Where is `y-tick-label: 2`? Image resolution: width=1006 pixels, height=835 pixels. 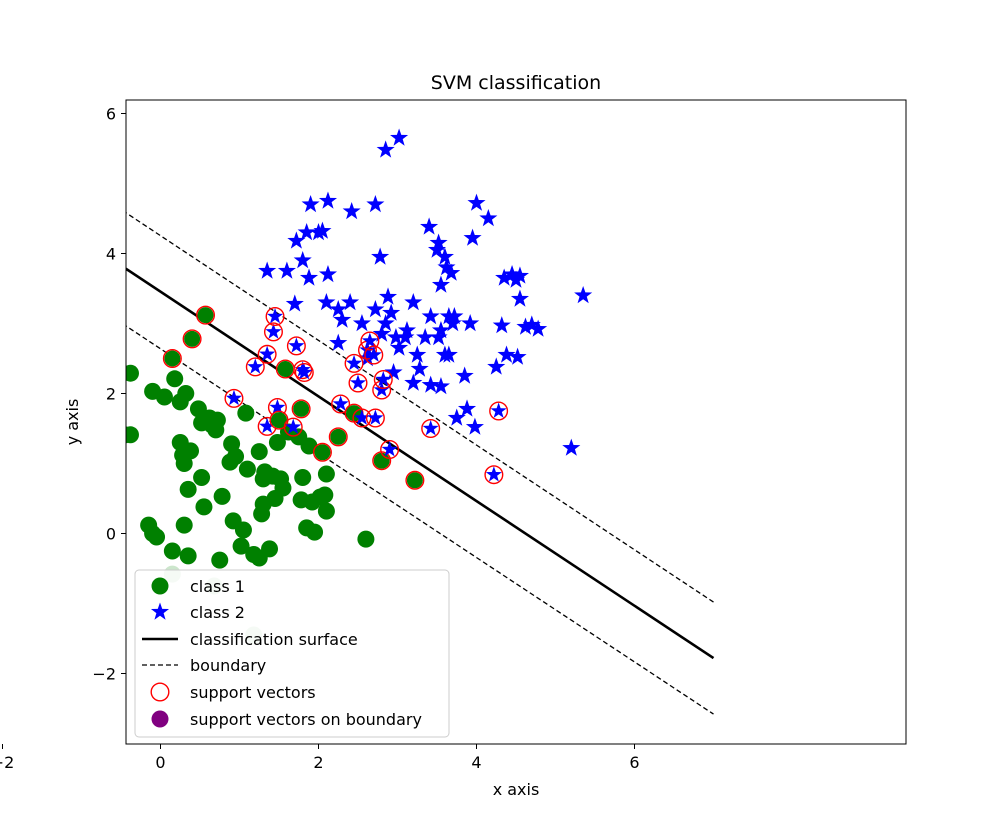 y-tick-label: 2 is located at coordinates (111, 394).